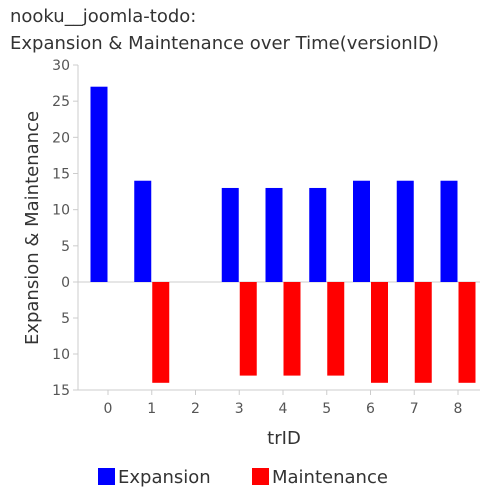 This screenshot has width=500, height=500. Describe the element at coordinates (284, 438) in the screenshot. I see `x-axis-title: trID` at that location.